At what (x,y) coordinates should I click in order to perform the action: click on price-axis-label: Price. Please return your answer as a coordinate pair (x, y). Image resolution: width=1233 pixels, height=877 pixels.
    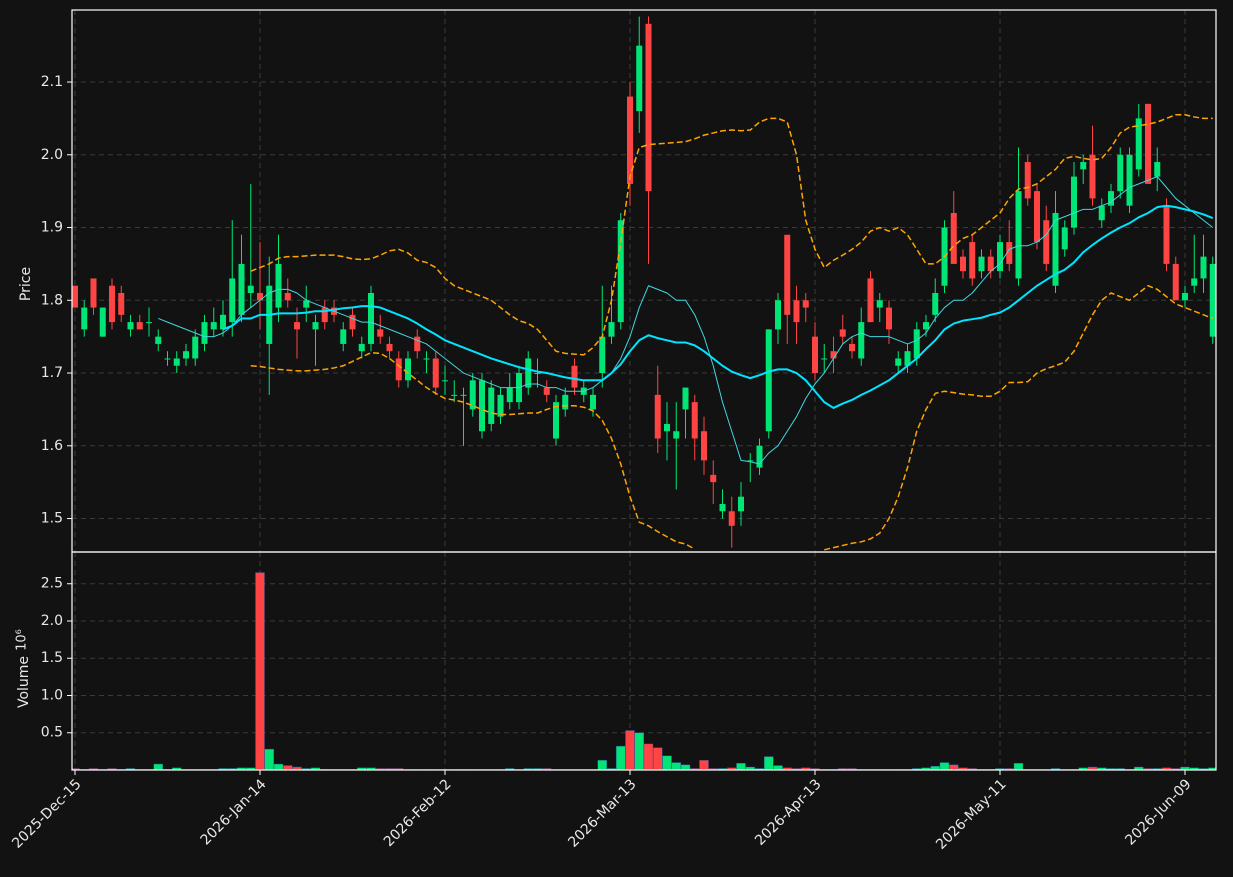
    Looking at the image, I should click on (26, 284).